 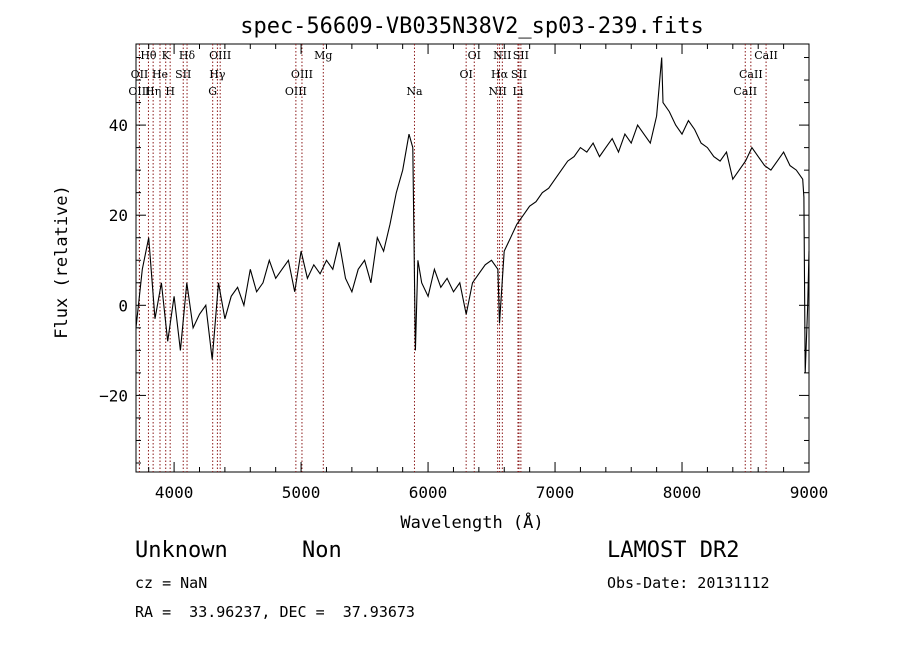 What do you see at coordinates (212, 91) in the screenshot?
I see `spectral-line-label: G` at bounding box center [212, 91].